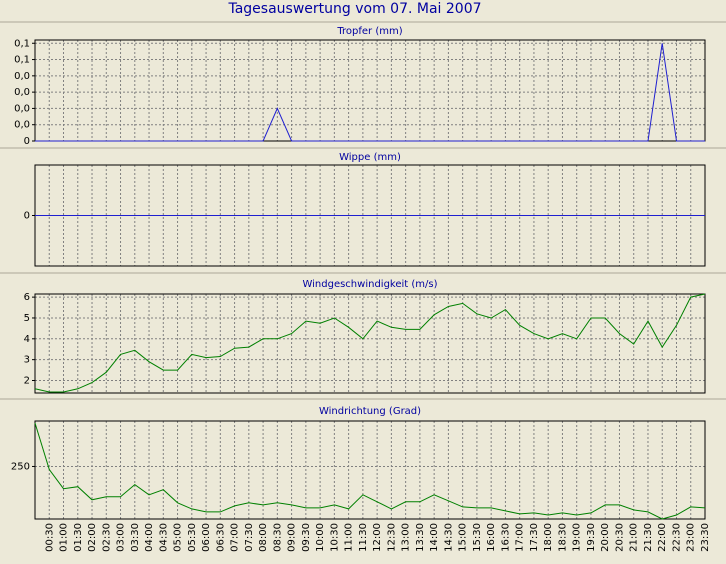 The image size is (726, 564). I want to click on x-tick-label: 20:00, so click(605, 537).